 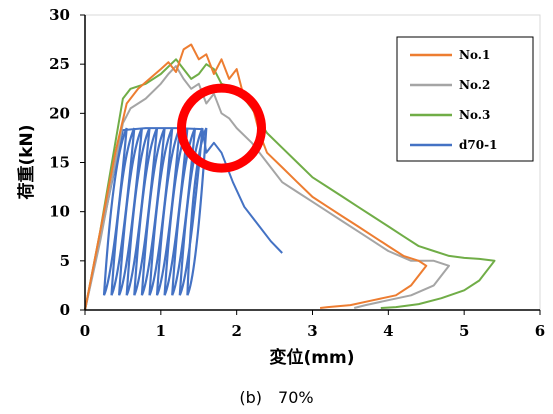 What do you see at coordinates (59, 15) in the screenshot?
I see `y-tick-label: 30` at bounding box center [59, 15].